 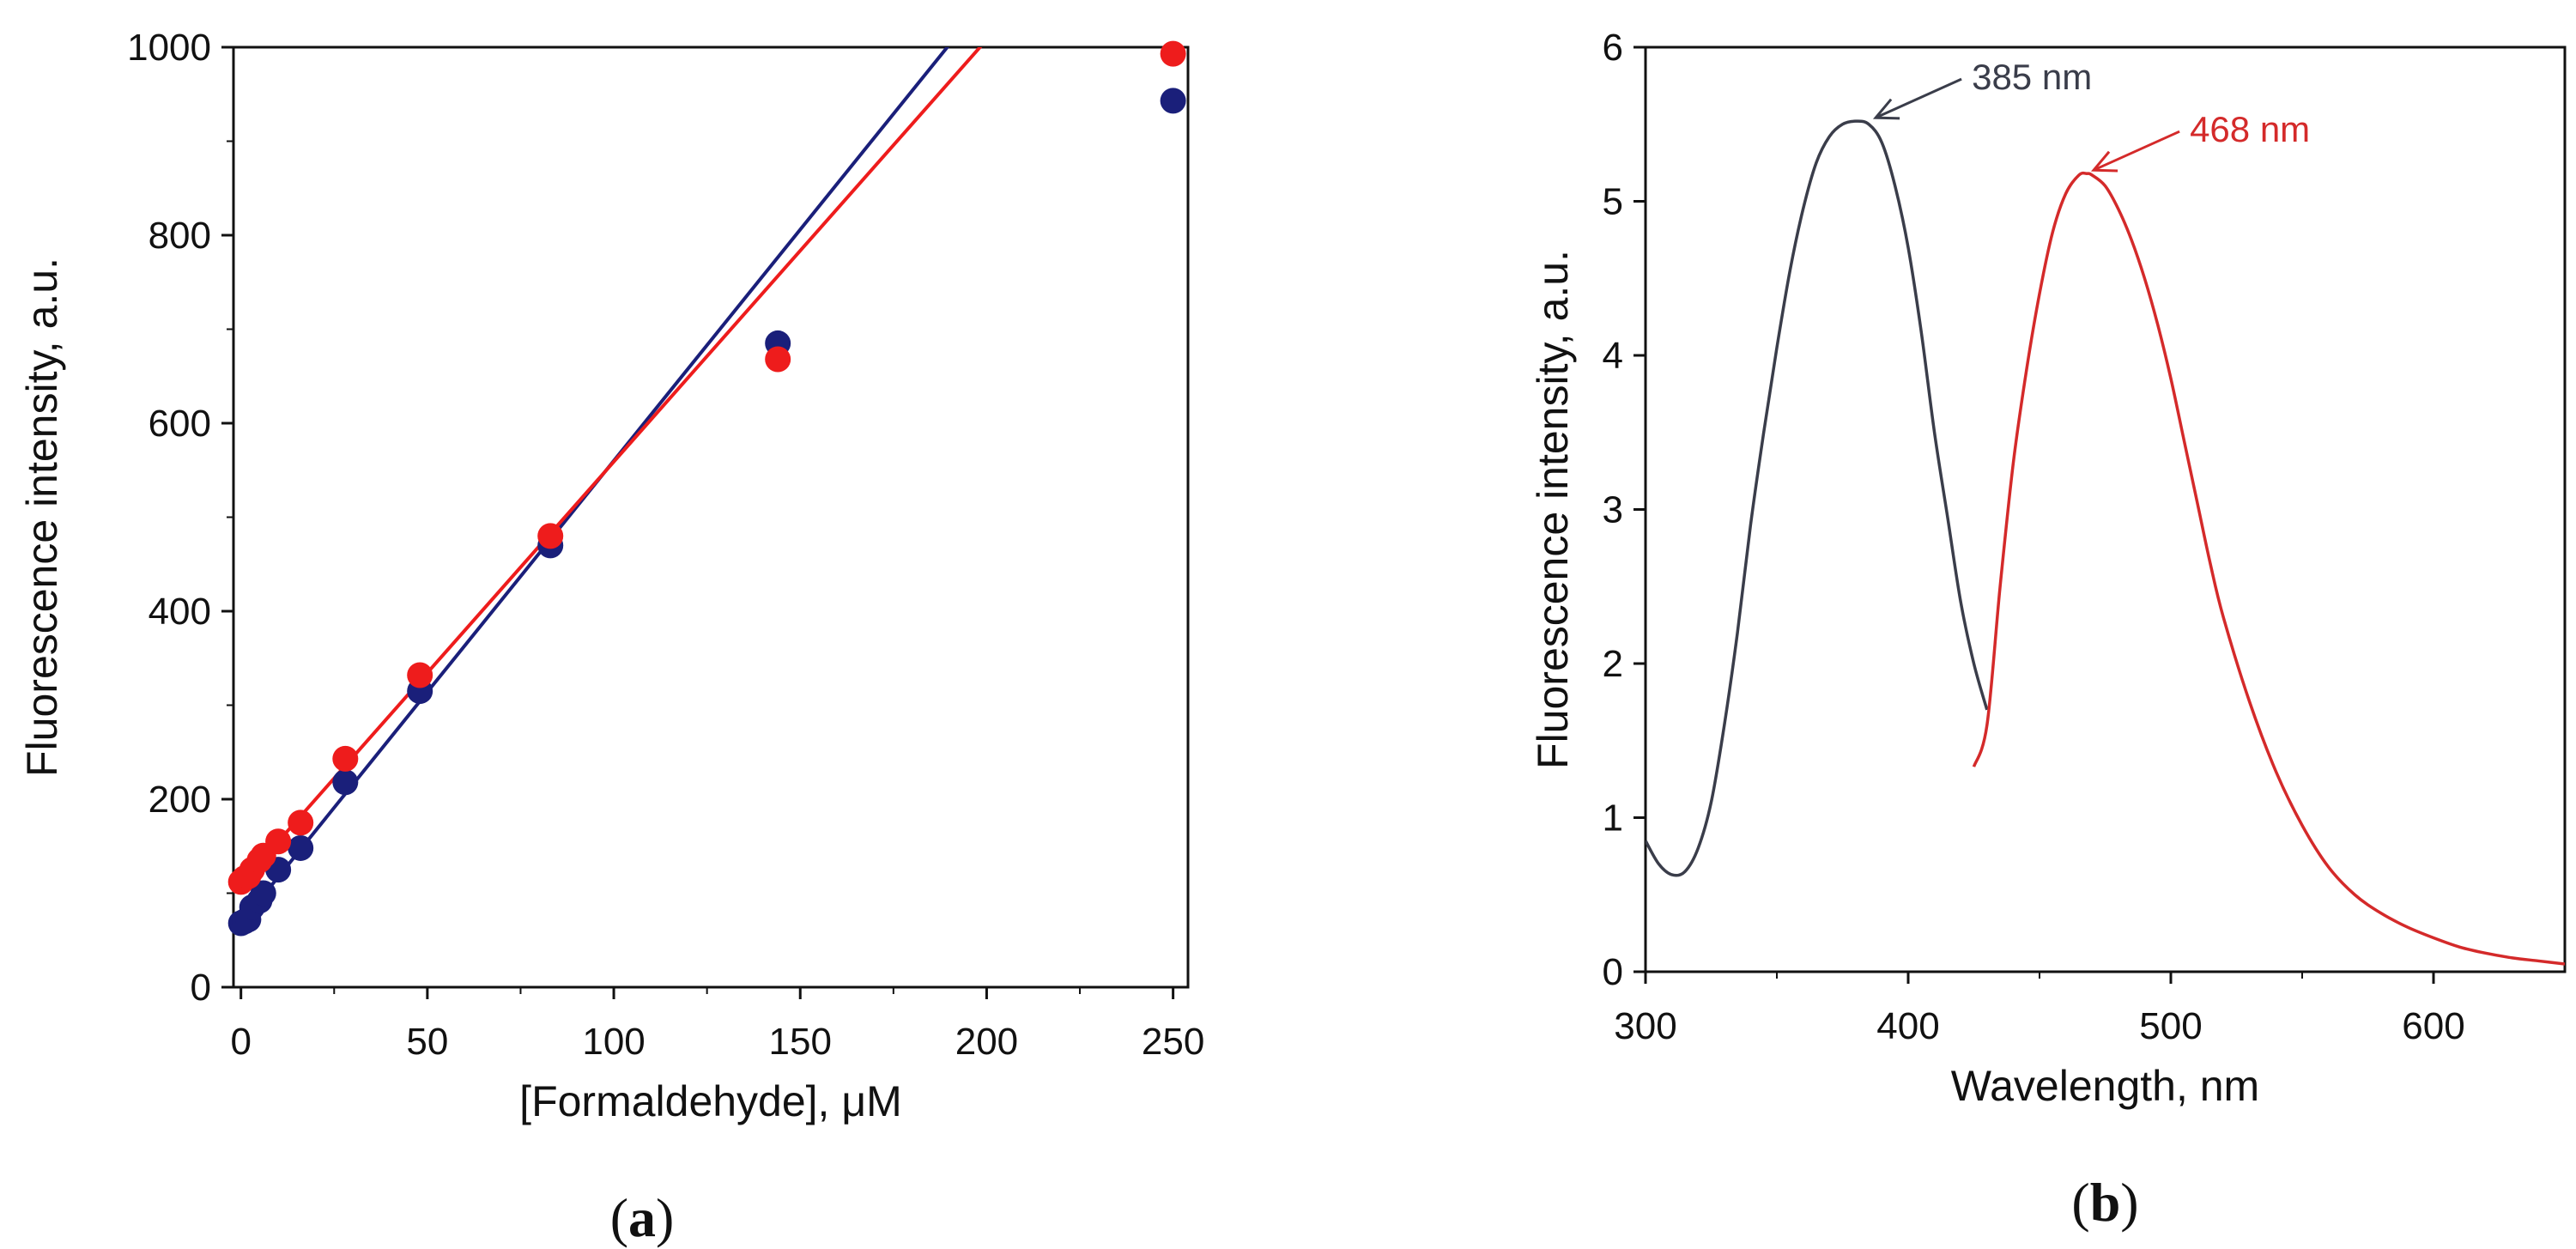 What do you see at coordinates (800, 1042) in the screenshot?
I see `x-tick-label: 150` at bounding box center [800, 1042].